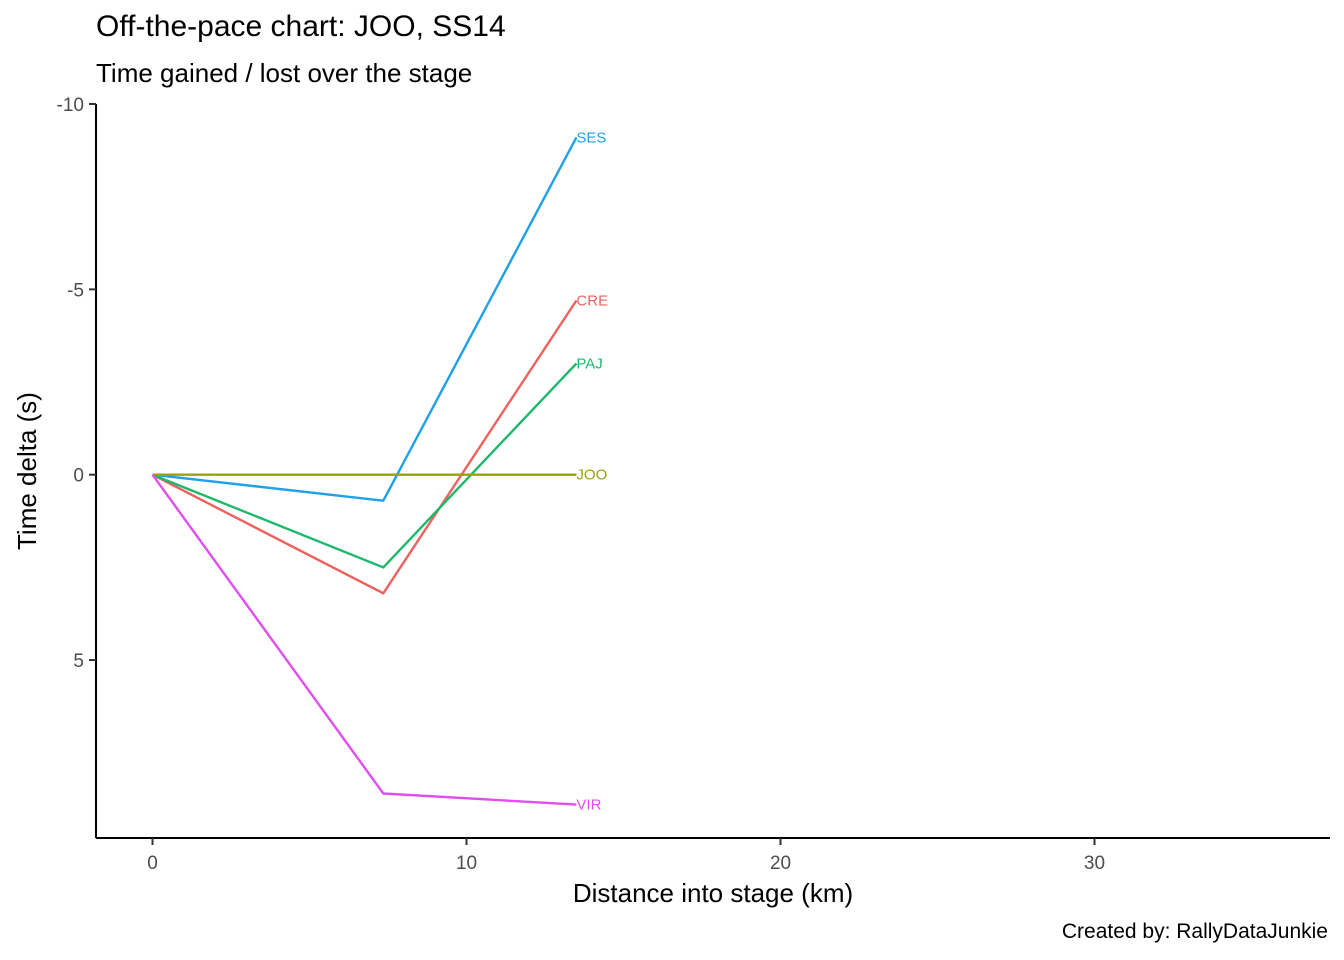  I want to click on series-label-ses: SES, so click(591, 137).